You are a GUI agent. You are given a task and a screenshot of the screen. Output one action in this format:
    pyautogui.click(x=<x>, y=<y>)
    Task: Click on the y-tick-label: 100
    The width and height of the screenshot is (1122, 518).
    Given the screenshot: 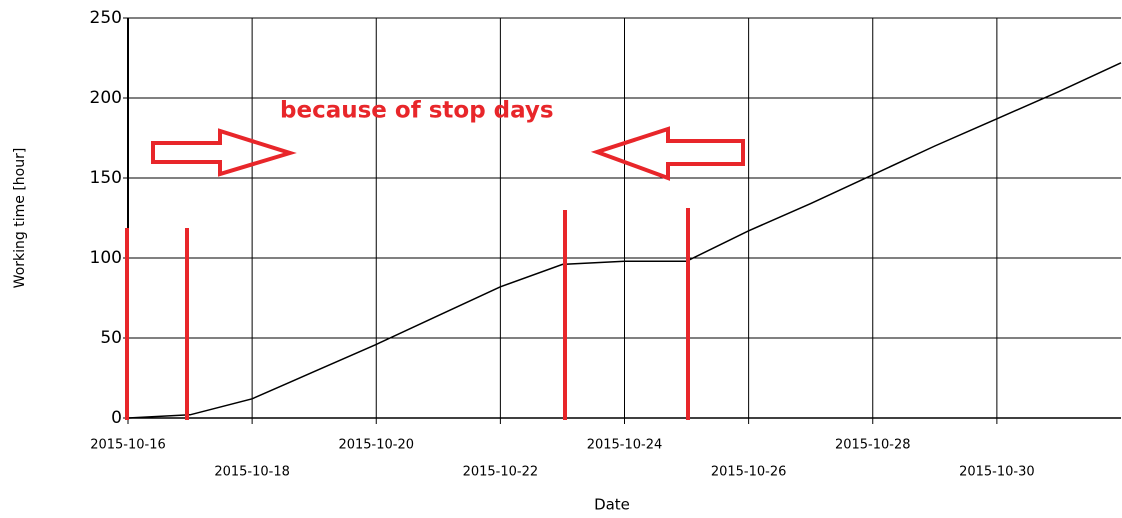 What is the action you would take?
    pyautogui.click(x=106, y=258)
    